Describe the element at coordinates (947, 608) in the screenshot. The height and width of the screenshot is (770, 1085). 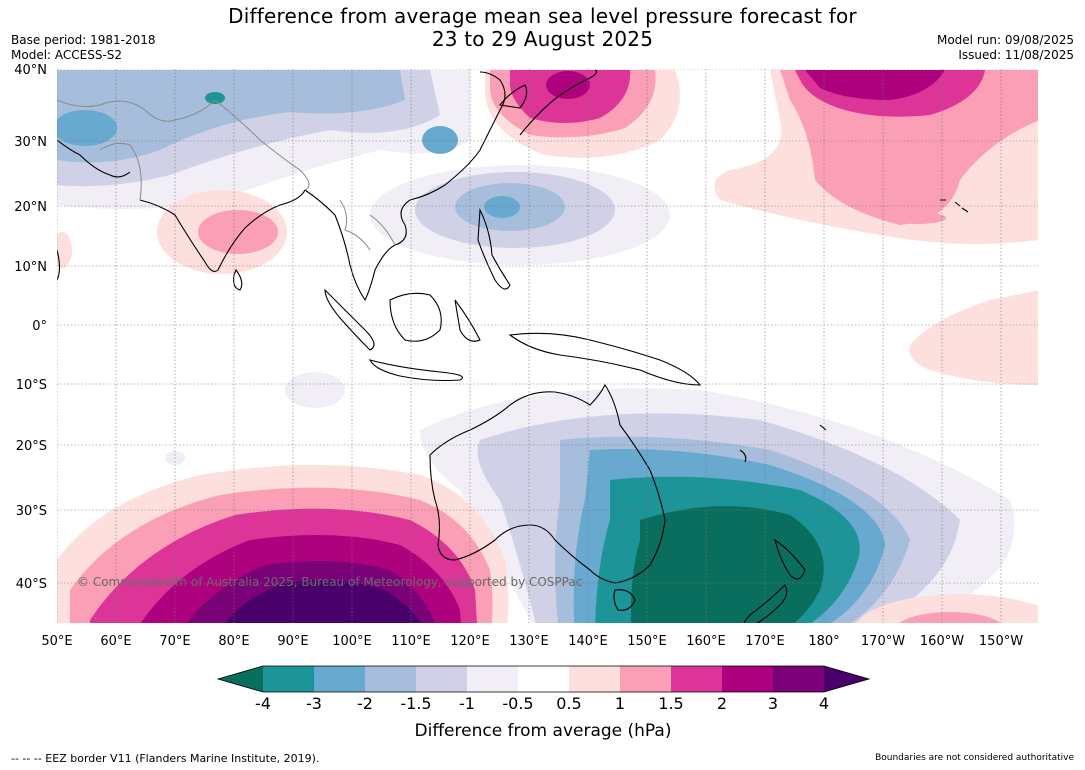
I see `positive-anomaly-southern-ocean-east` at that location.